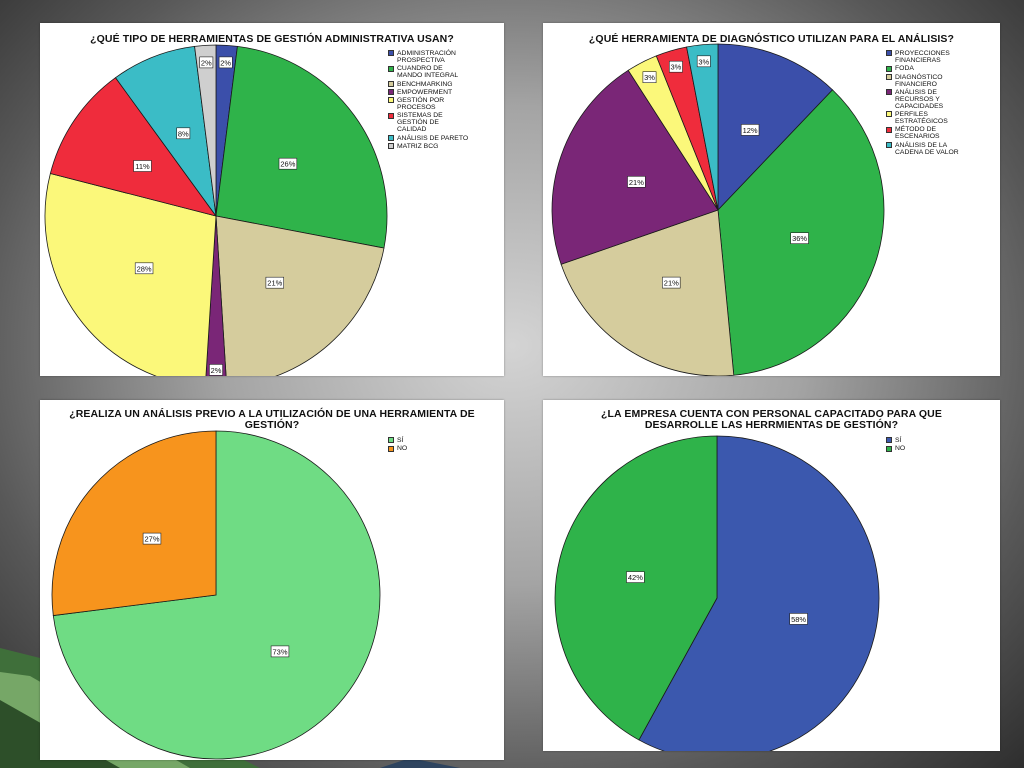 Image resolution: width=1024 pixels, height=768 pixels. I want to click on data-label-proyecciones-financieras: 12%, so click(750, 130).